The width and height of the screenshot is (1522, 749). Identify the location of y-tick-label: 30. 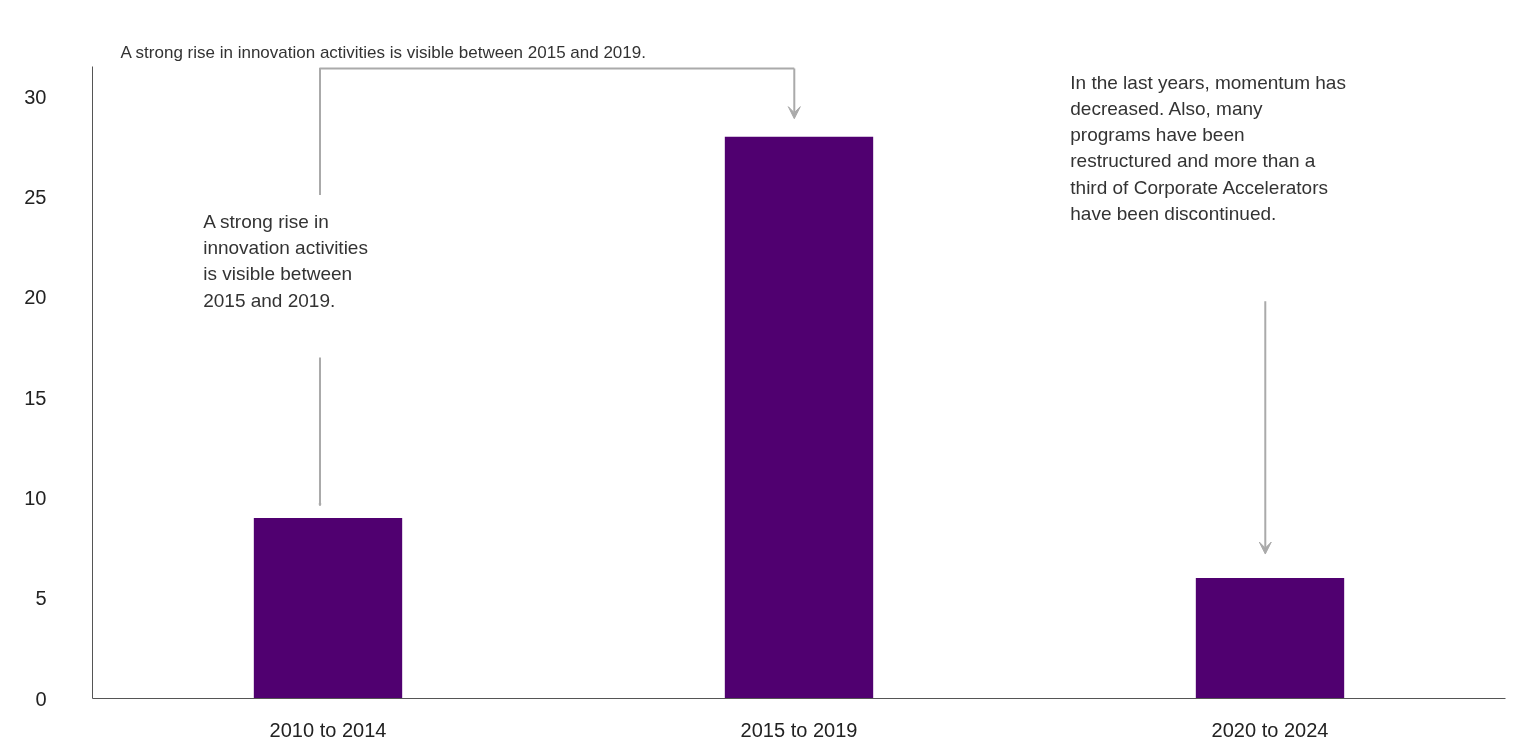
(35, 96).